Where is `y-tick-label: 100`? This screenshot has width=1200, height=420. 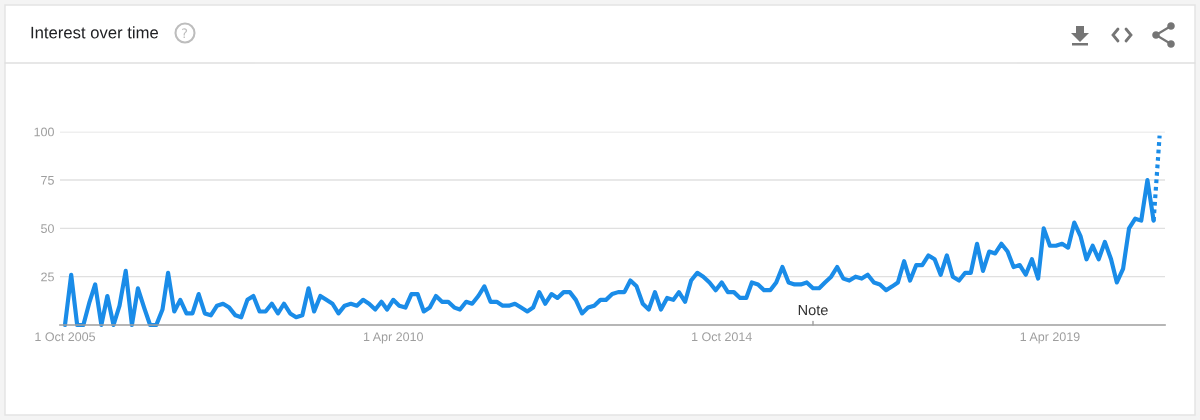 y-tick-label: 100 is located at coordinates (44, 132).